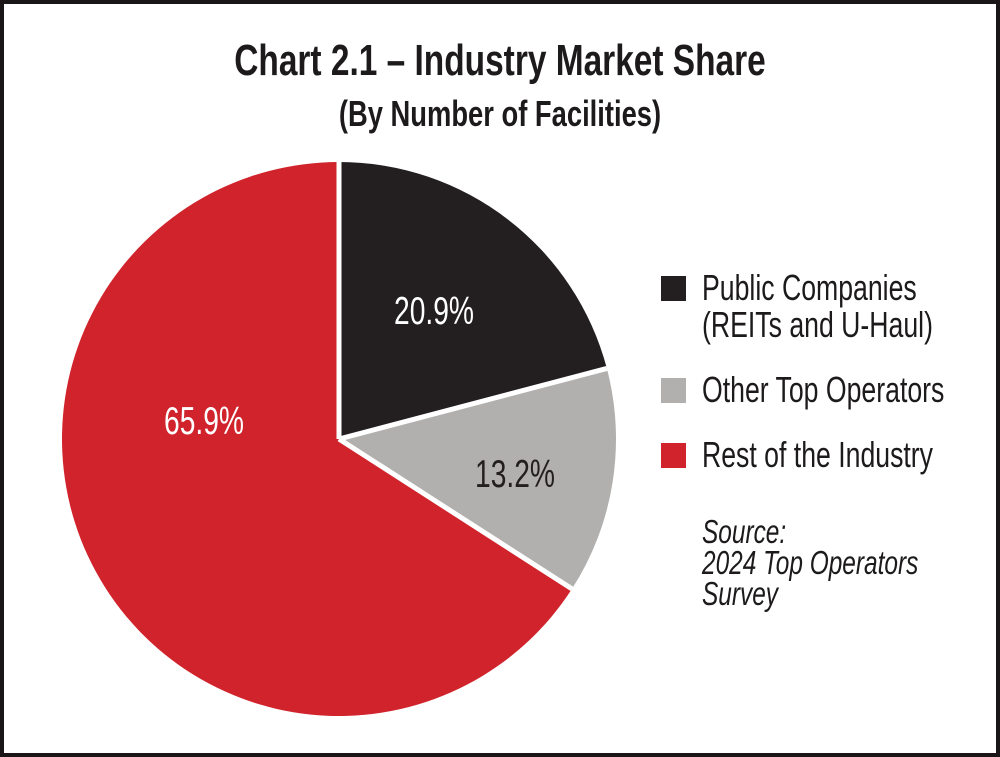 This screenshot has height=757, width=1000. Describe the element at coordinates (673, 390) in the screenshot. I see `legend-swatch-other-top-operators` at that location.